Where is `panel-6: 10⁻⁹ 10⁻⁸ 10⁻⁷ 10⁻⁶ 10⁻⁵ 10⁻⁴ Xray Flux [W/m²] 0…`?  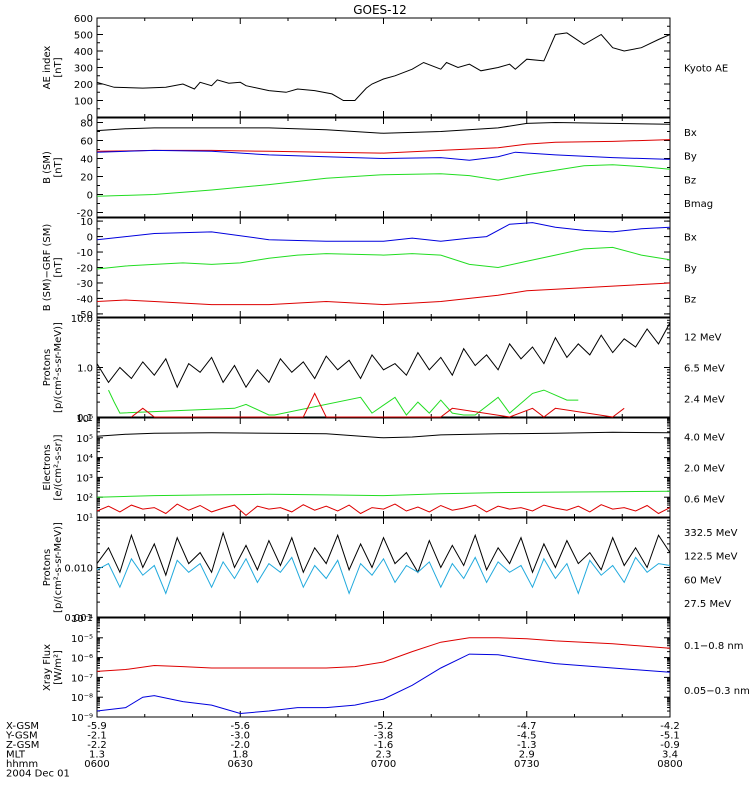
panel-6: 10⁻⁹ 10⁻⁸ 10⁻⁷ 10⁻⁶ 10⁻⁵ 10⁻⁴ Xray Flux [W/m²] 0… is located at coordinates (396, 669).